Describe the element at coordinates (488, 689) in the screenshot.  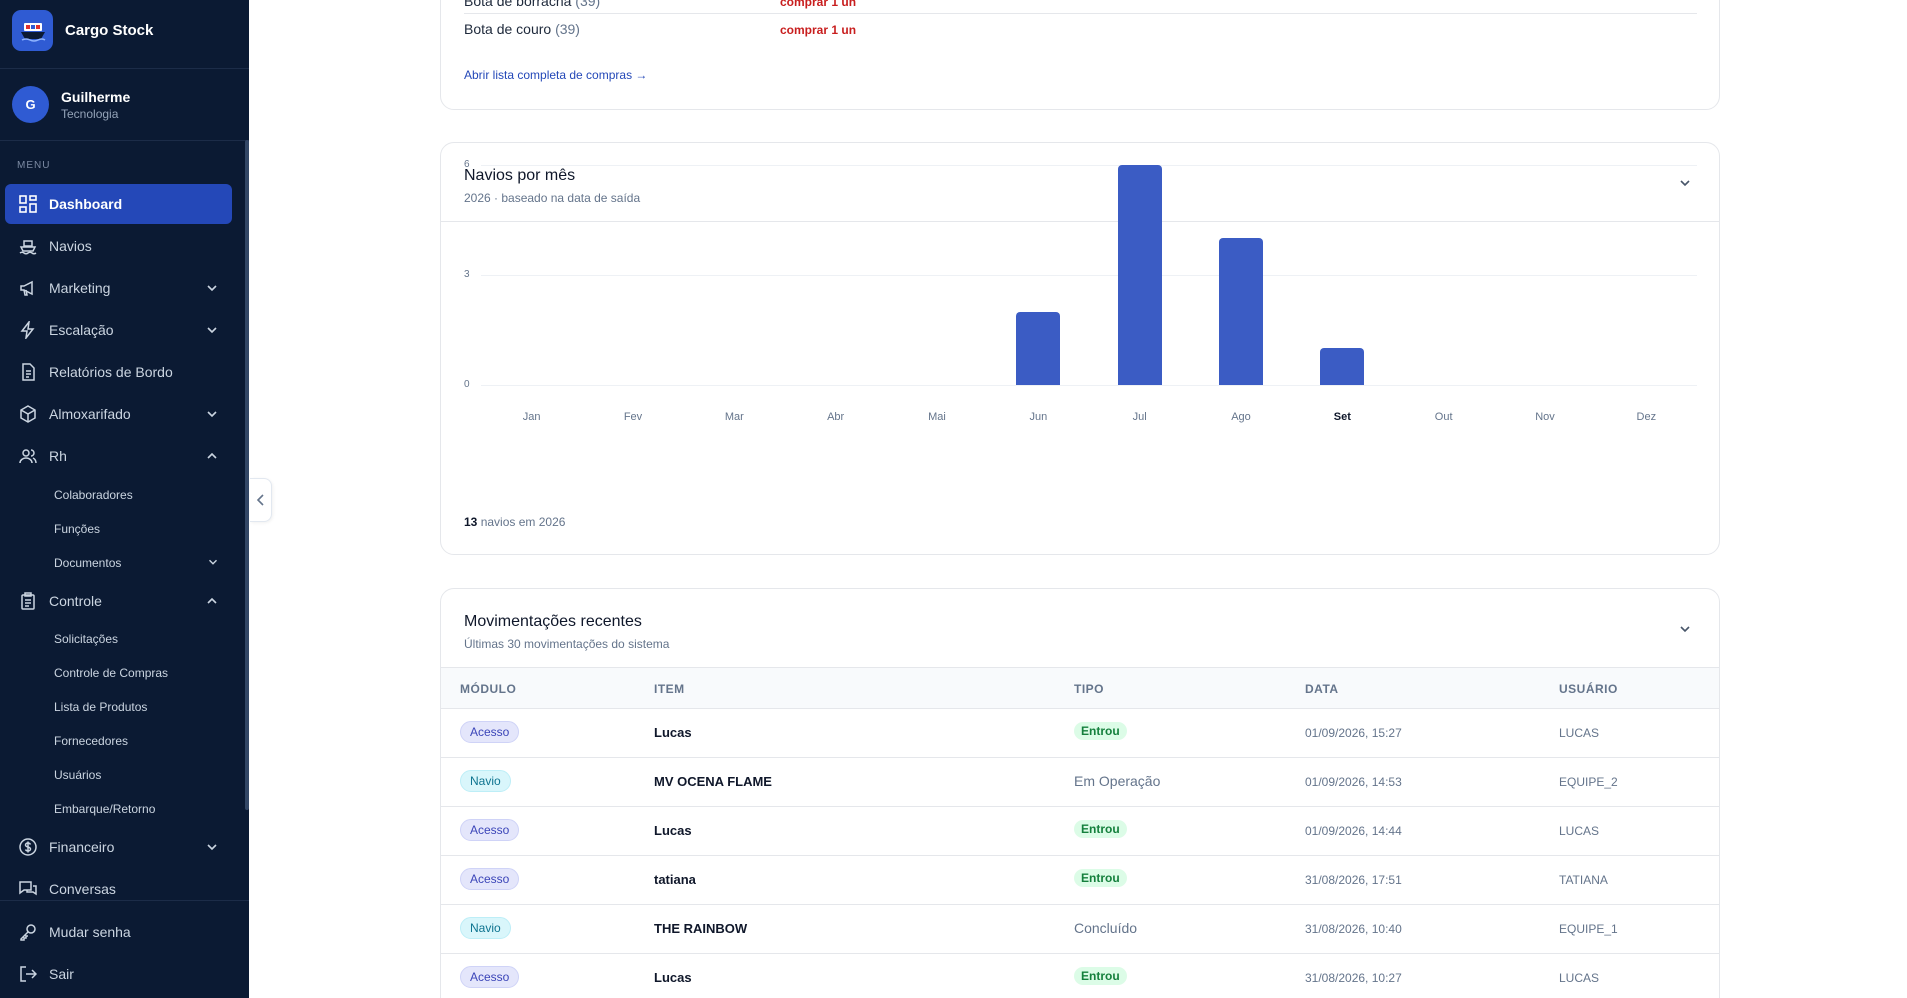
I see `column-header-module: MÓDULO` at that location.